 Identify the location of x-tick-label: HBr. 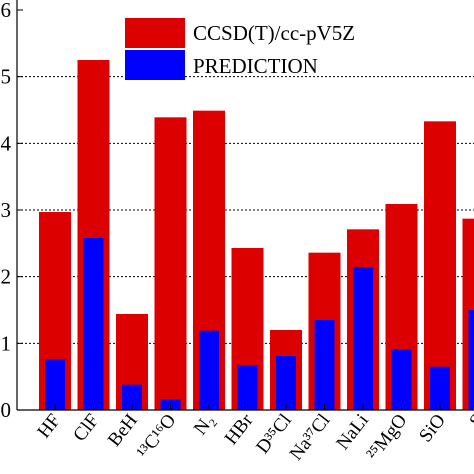
(239, 429).